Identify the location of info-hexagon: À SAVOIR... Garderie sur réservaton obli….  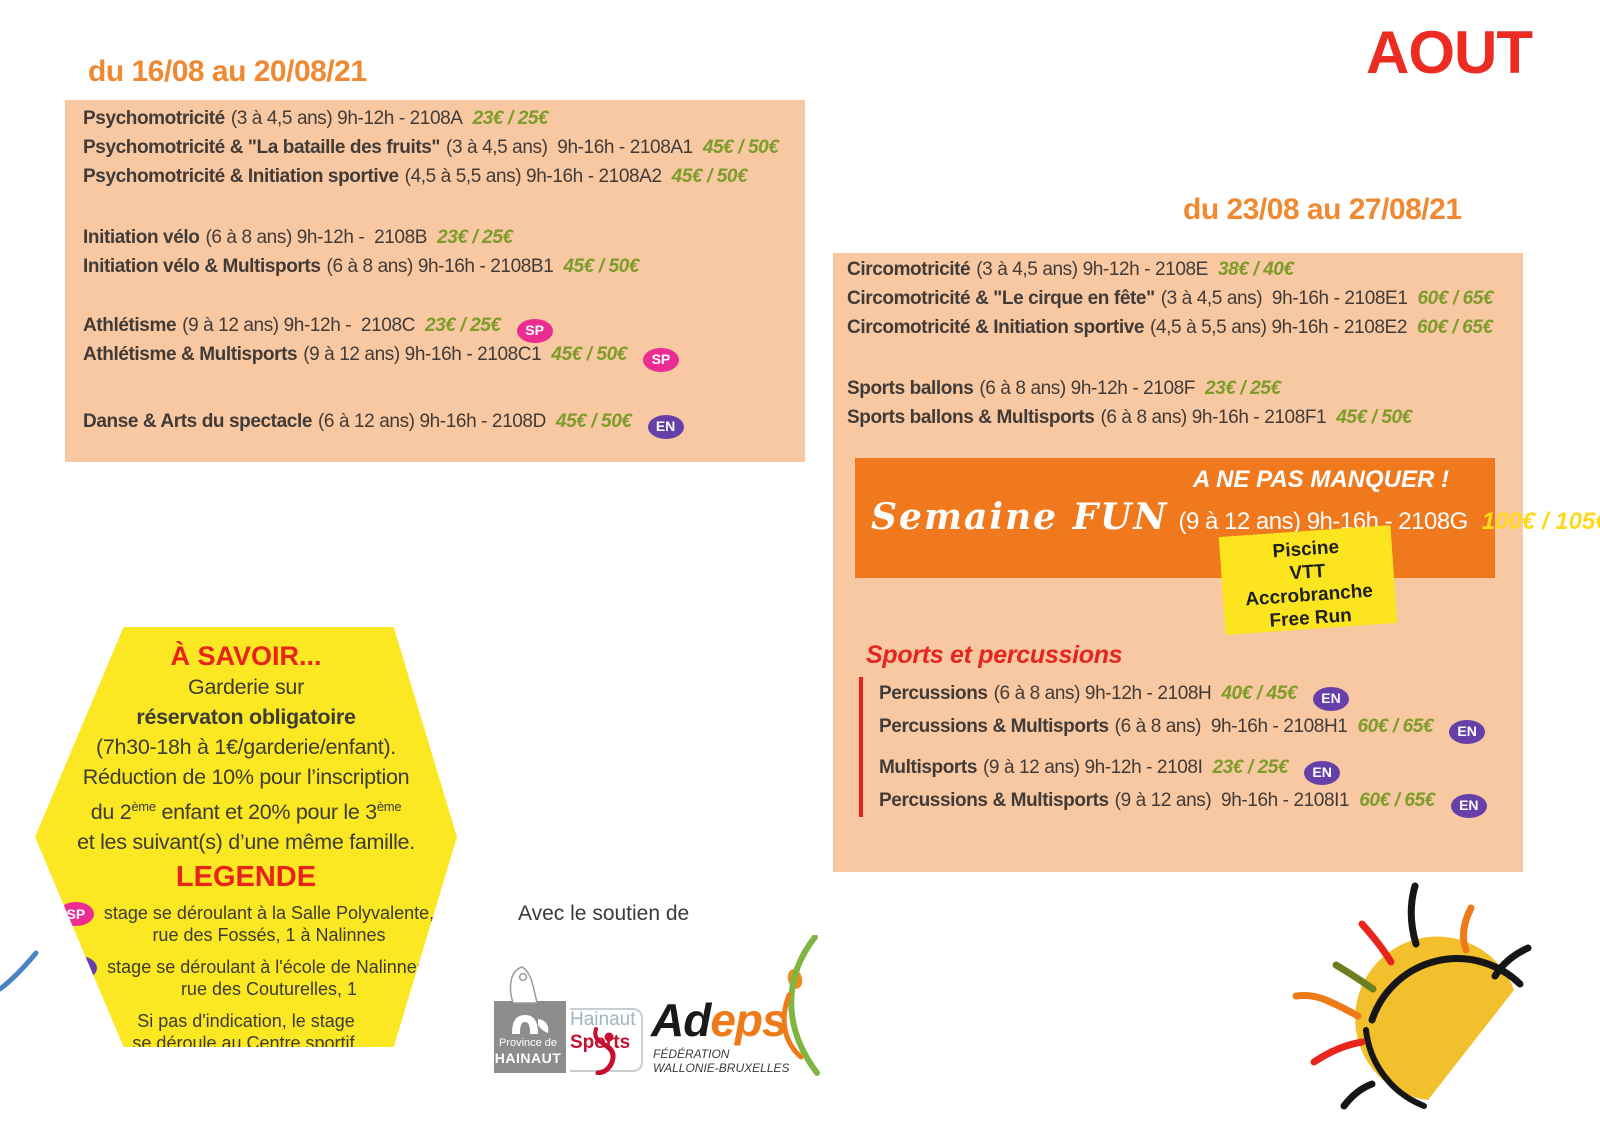
(246, 837).